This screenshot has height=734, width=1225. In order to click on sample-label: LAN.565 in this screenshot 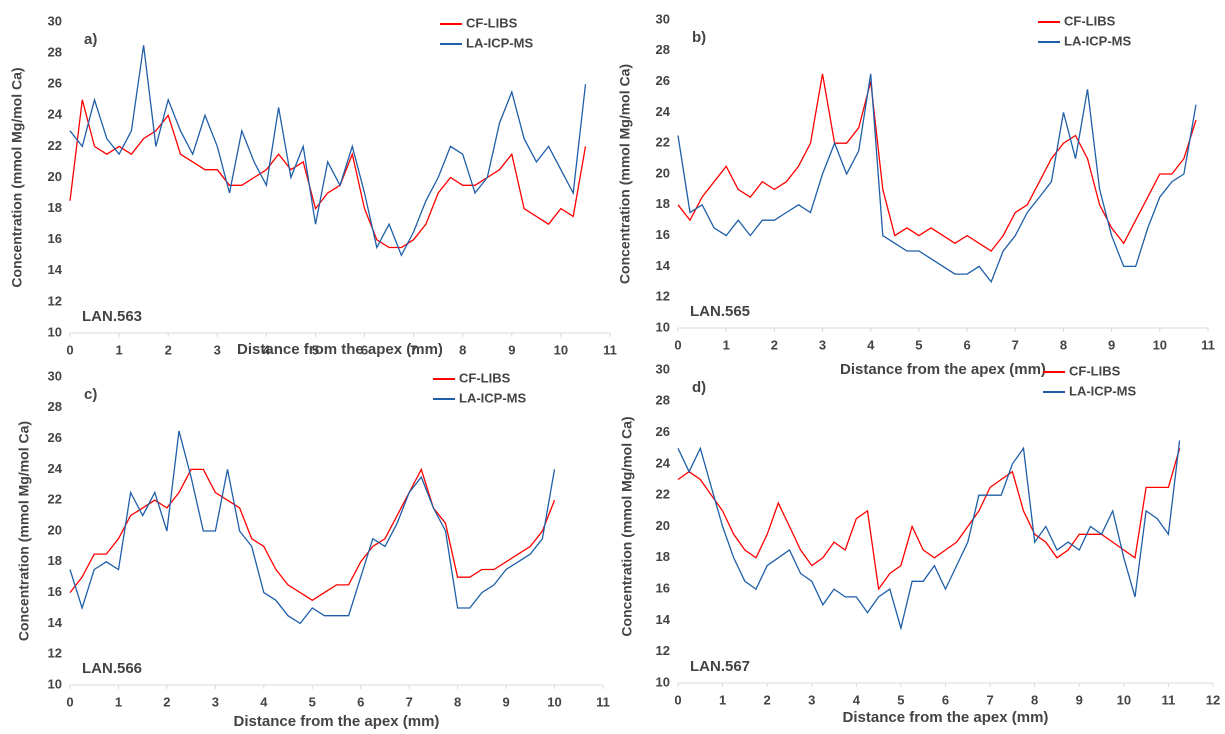, I will do `click(720, 311)`.